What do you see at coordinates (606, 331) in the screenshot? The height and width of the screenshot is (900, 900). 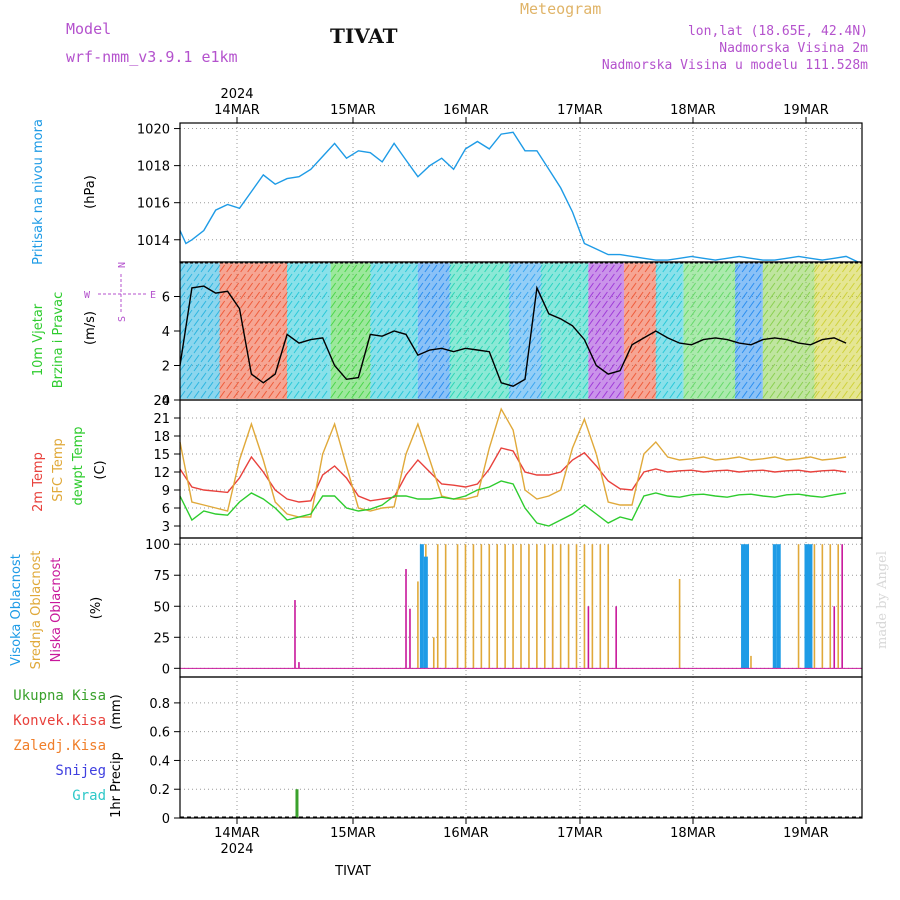 I see `wind-barb-band` at bounding box center [606, 331].